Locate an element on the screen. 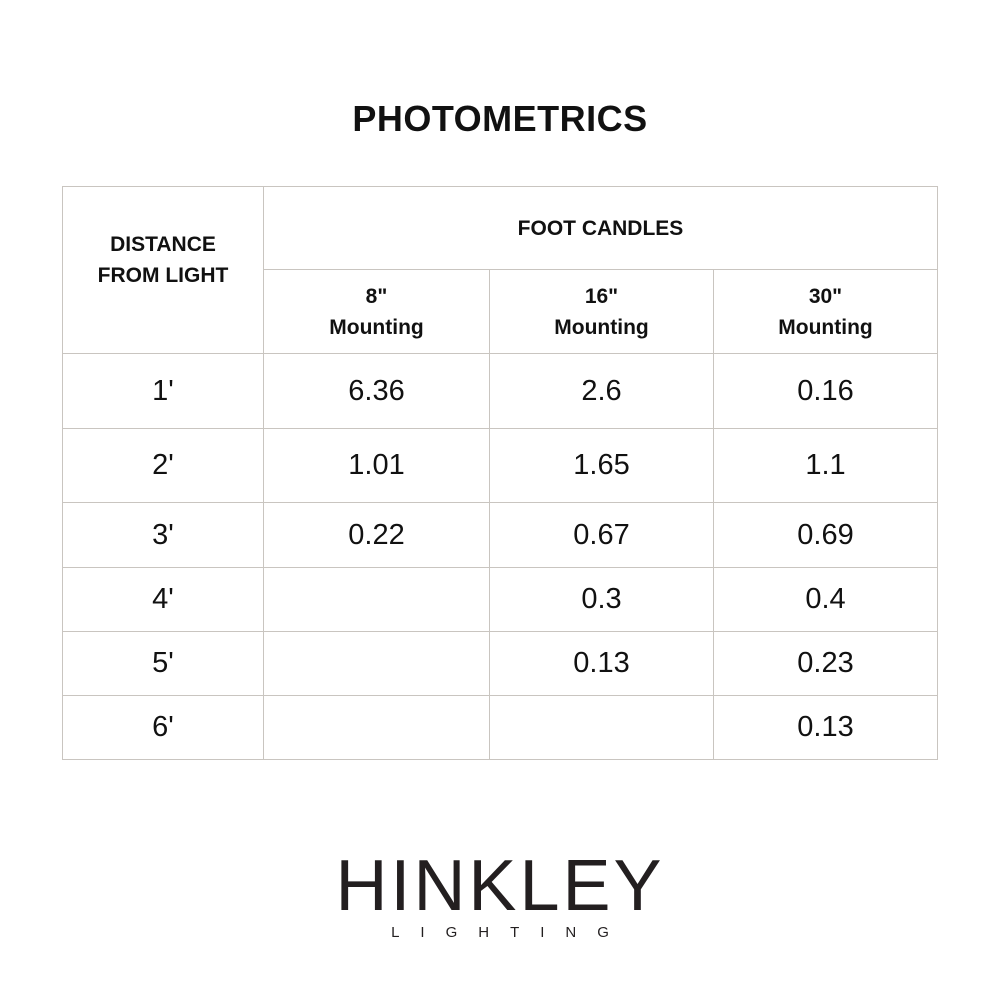 Image resolution: width=1000 pixels, height=1000 pixels. table-row: 4' 0.3 0.4 is located at coordinates (500, 599).